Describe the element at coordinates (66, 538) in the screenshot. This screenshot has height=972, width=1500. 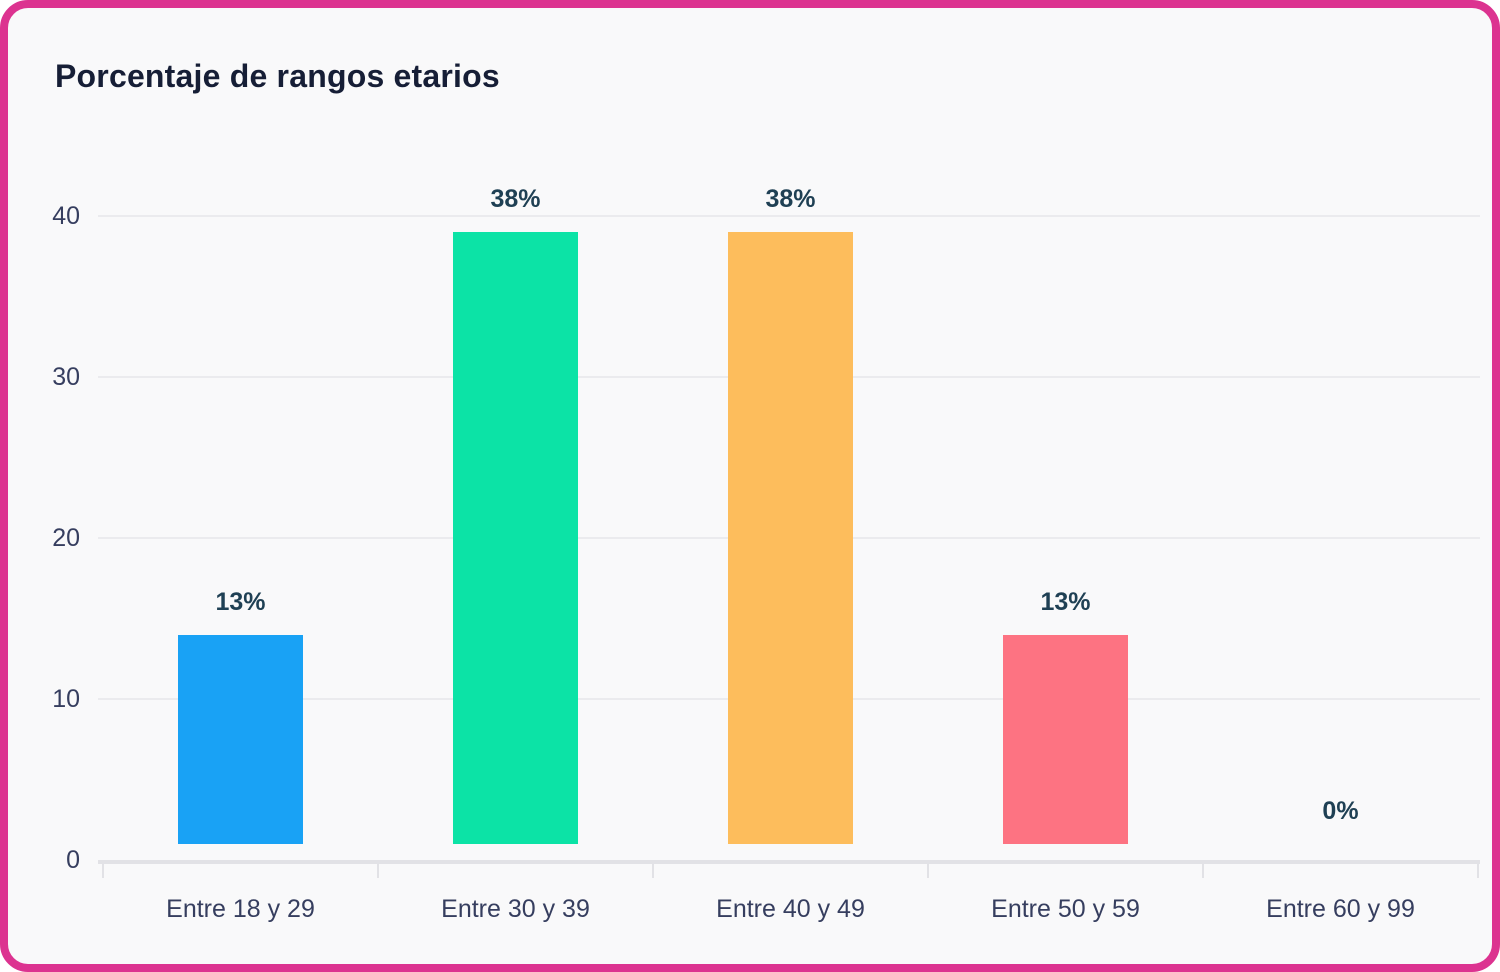
I see `y-axis-tick-label: 20` at that location.